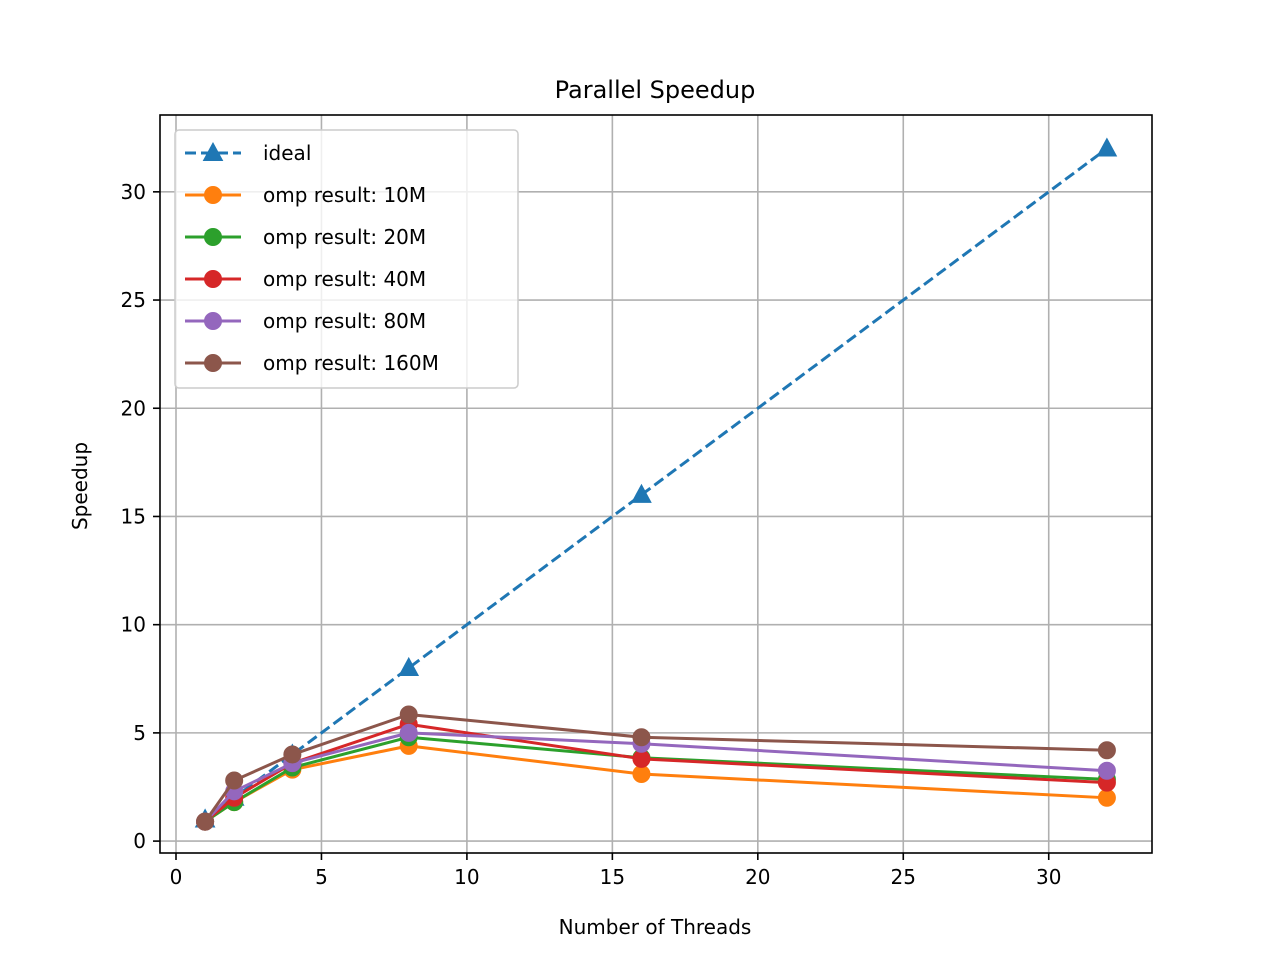 The width and height of the screenshot is (1280, 960). I want to click on legend-label: omp result: 40M, so click(344, 279).